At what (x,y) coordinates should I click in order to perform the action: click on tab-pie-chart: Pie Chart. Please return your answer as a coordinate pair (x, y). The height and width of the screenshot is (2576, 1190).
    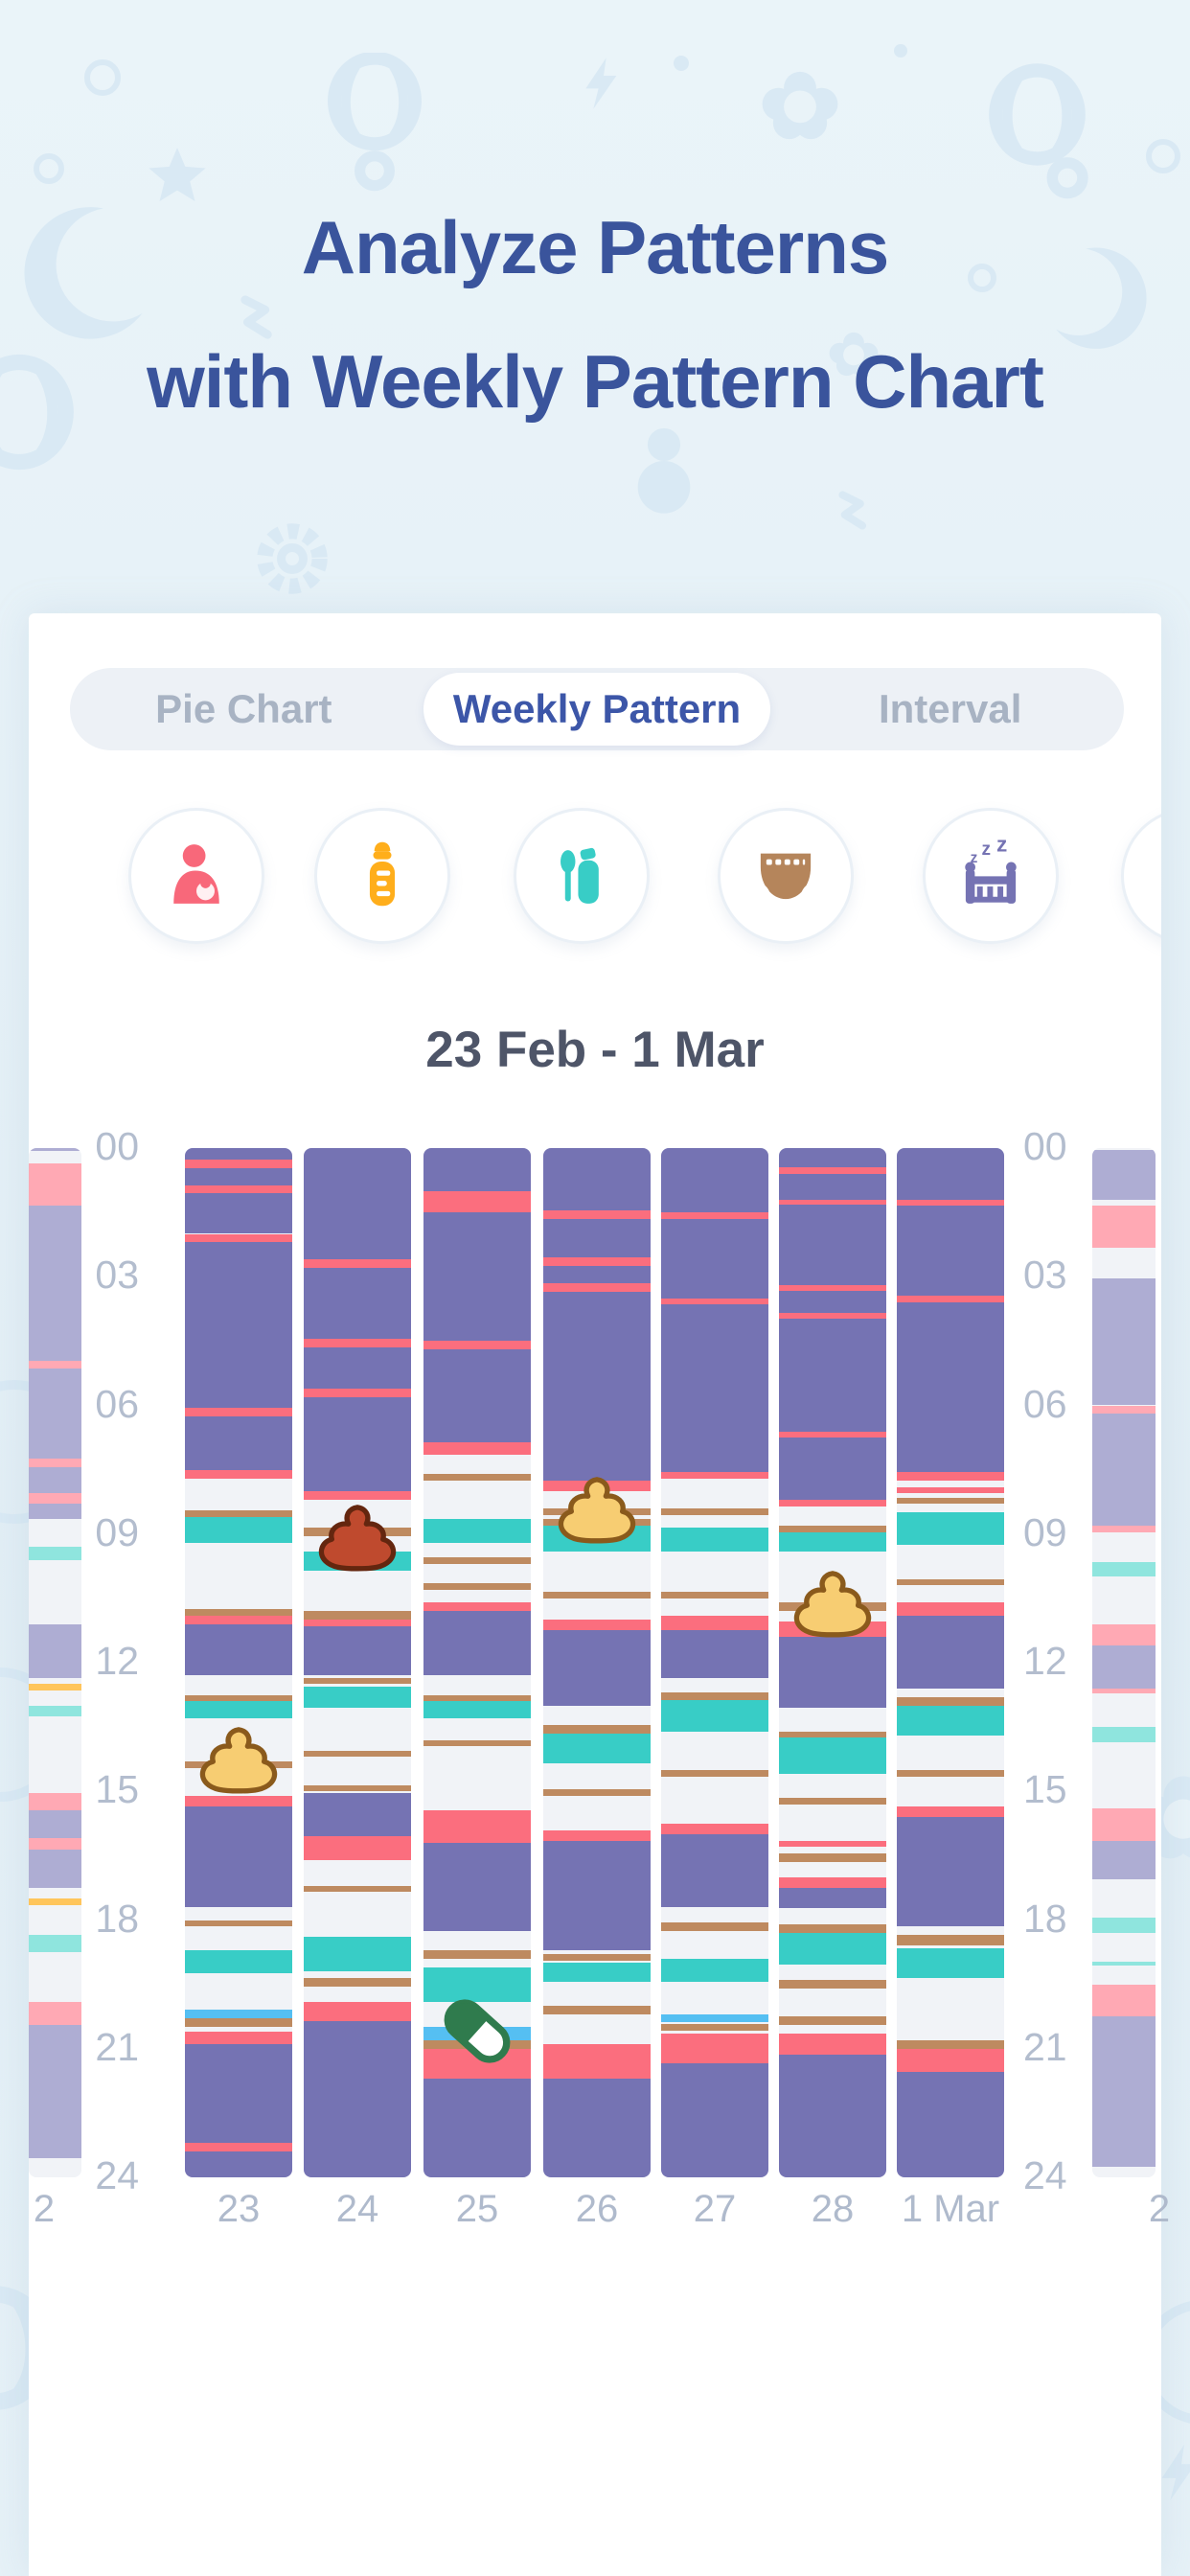
    Looking at the image, I should click on (244, 708).